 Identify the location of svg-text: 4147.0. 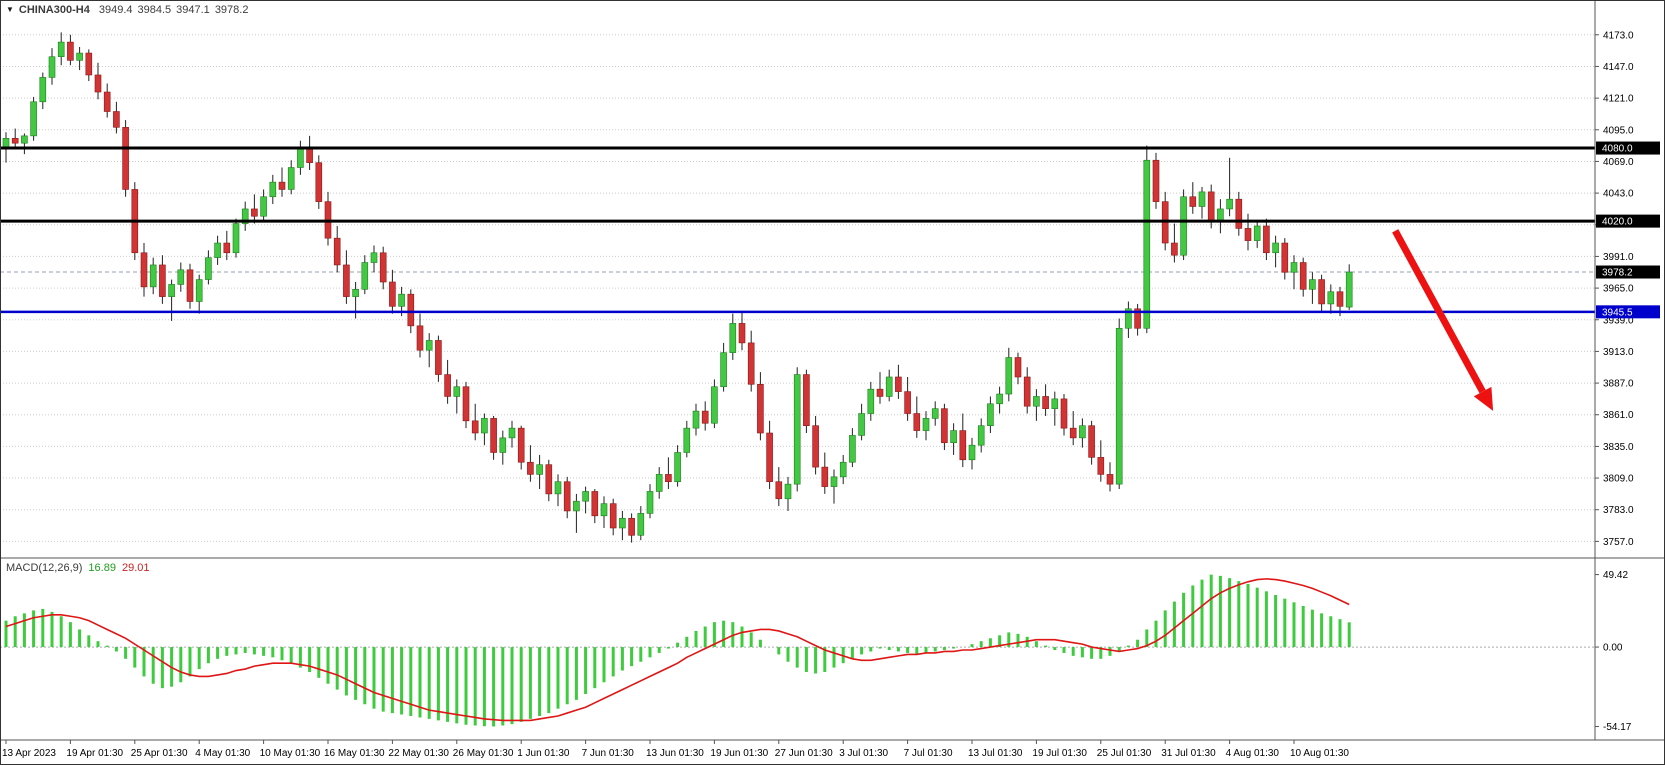
(1618, 67).